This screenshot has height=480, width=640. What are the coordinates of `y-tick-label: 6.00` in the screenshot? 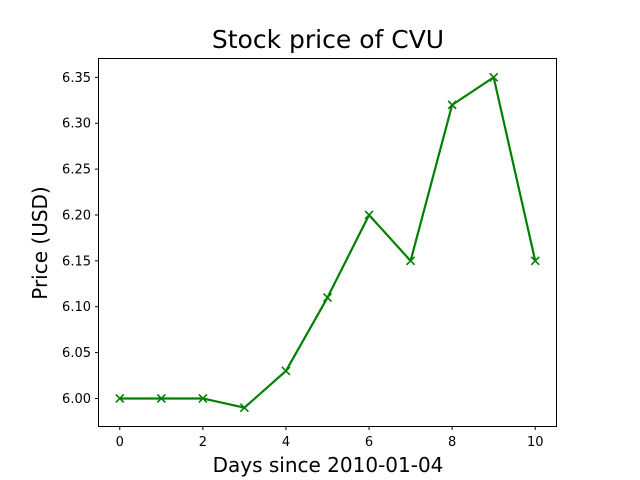 It's located at (76, 399).